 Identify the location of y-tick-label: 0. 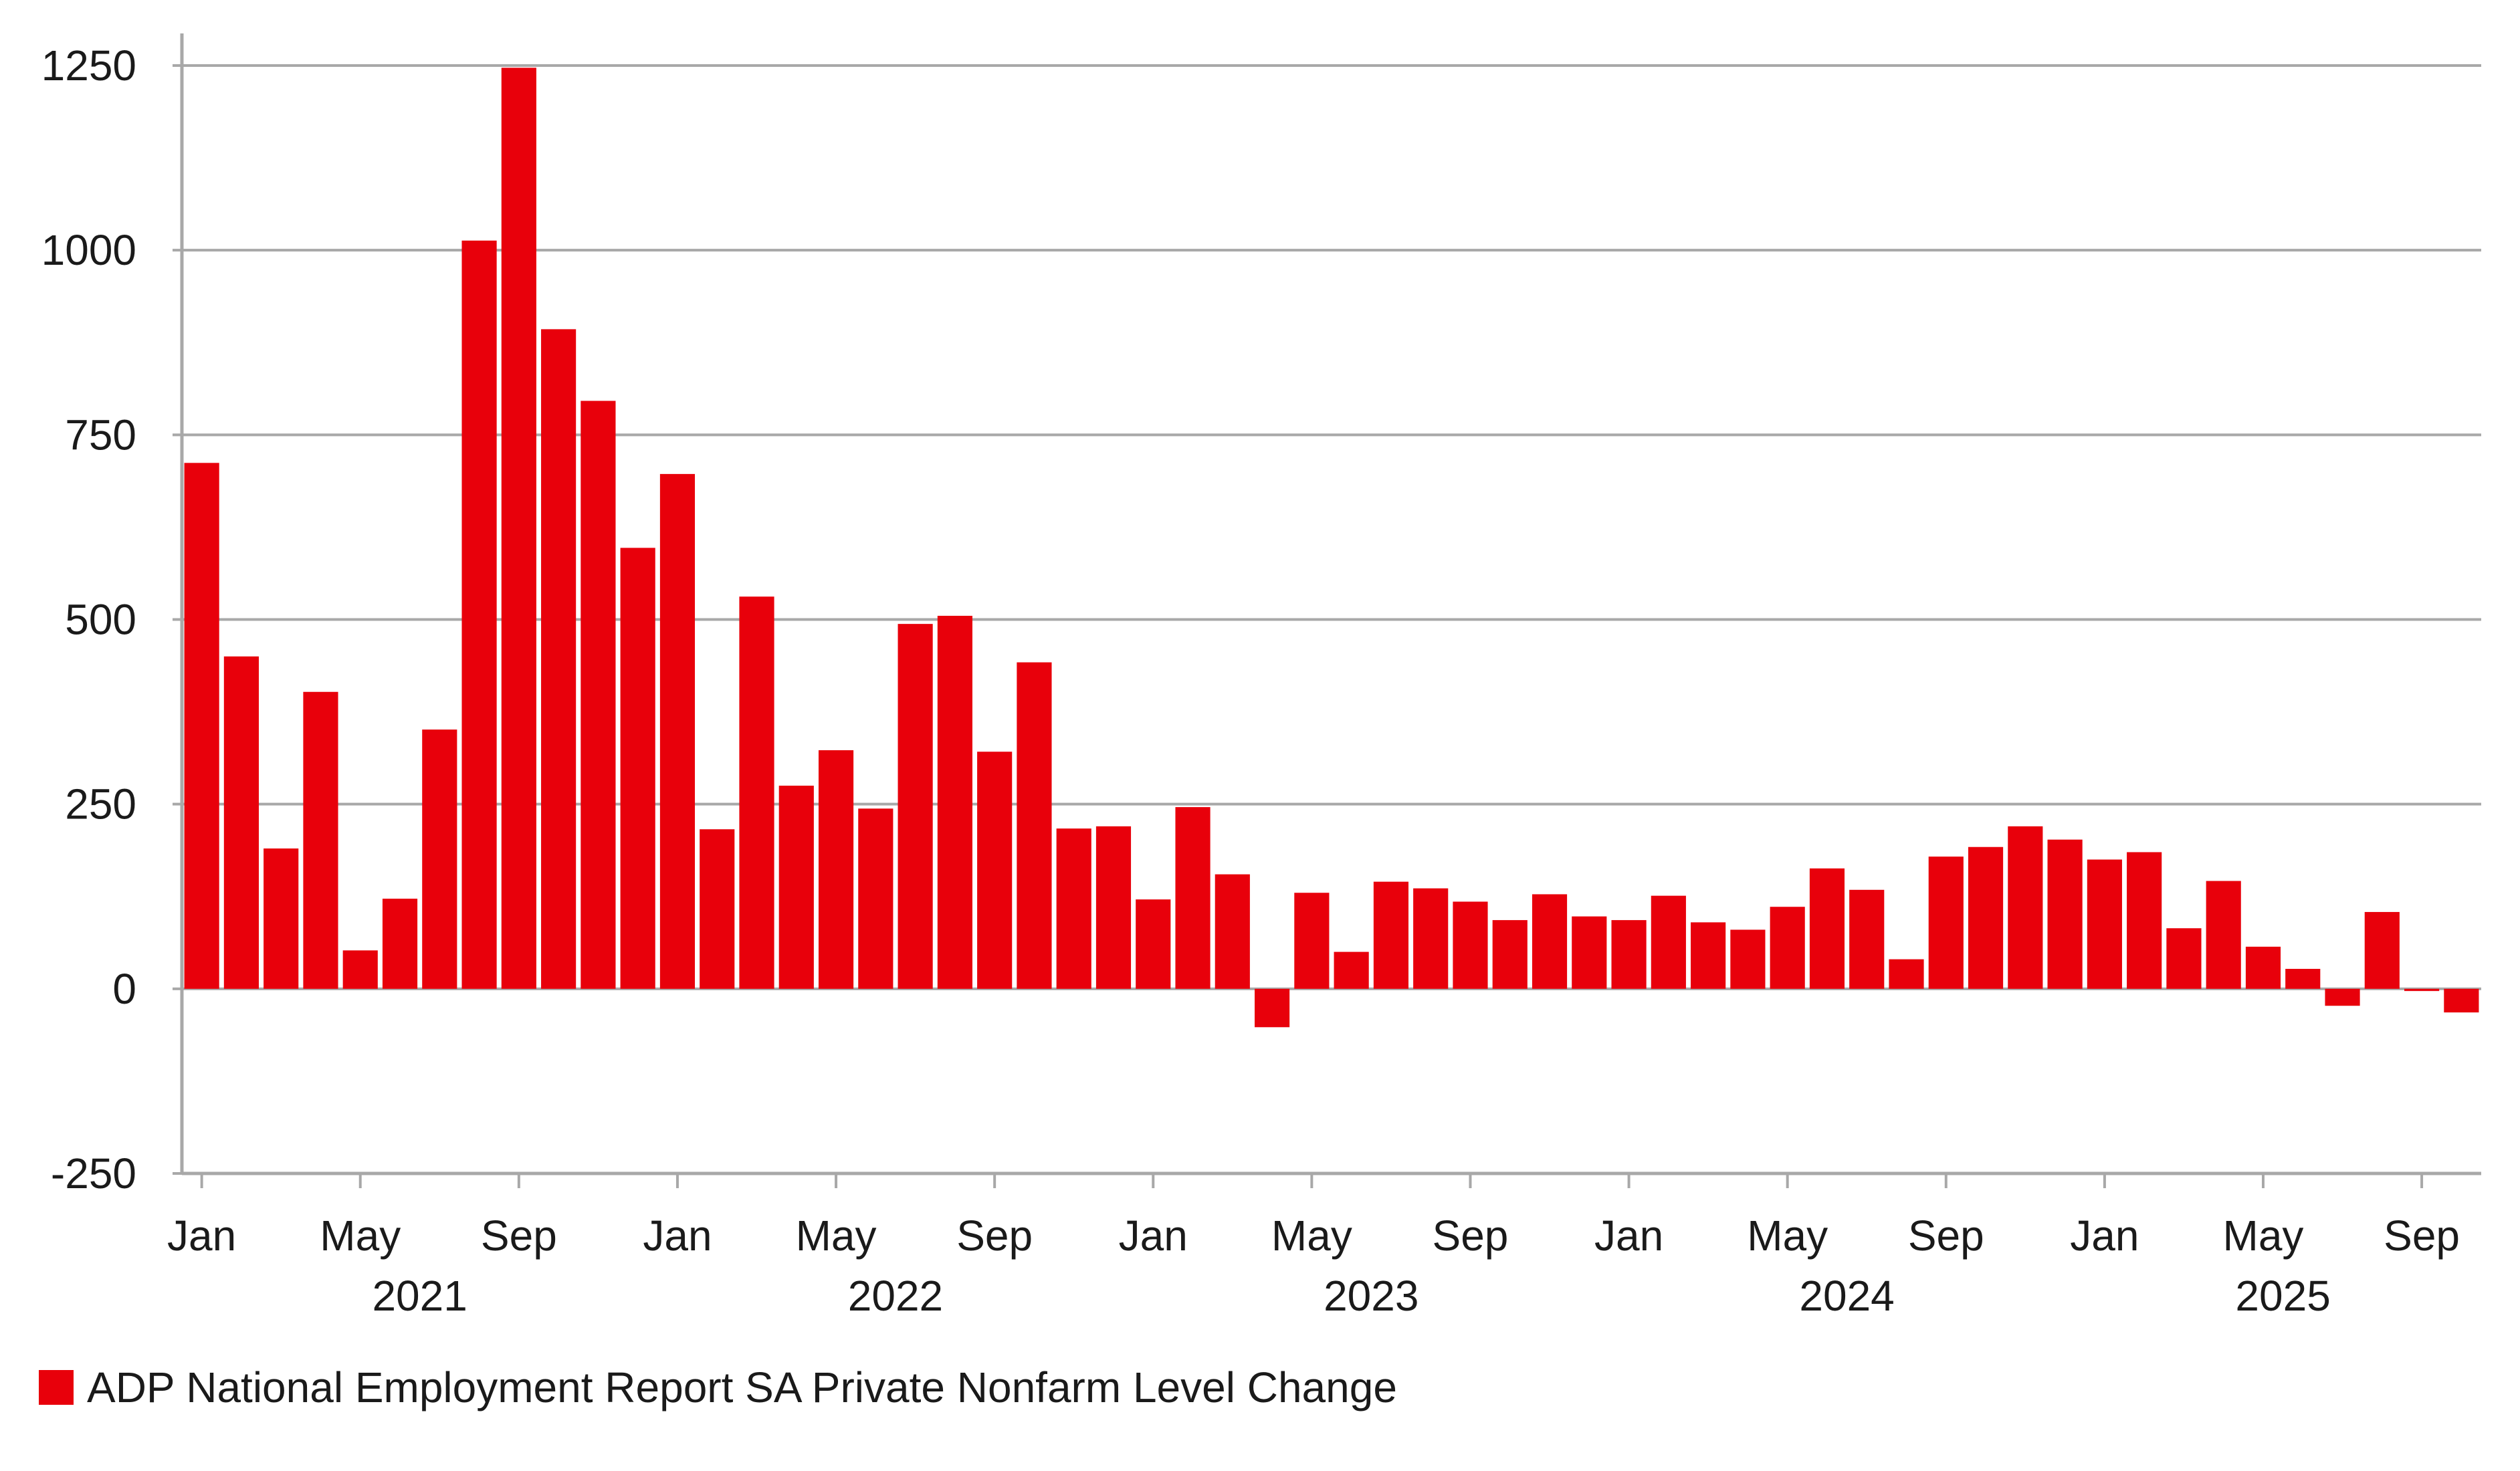
(124, 989).